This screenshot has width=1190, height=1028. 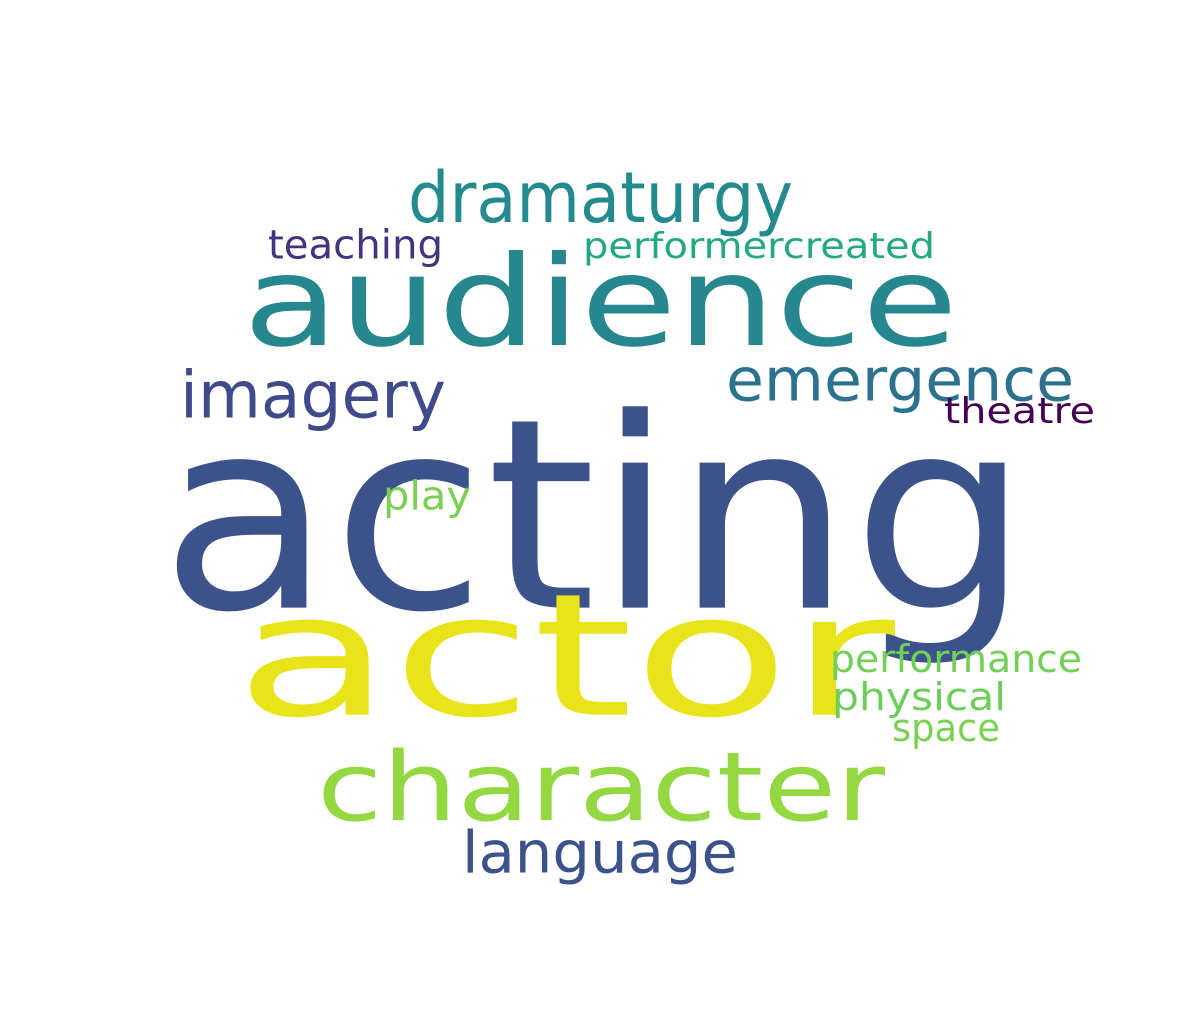 What do you see at coordinates (900, 379) in the screenshot?
I see `word-emergence: emergence` at bounding box center [900, 379].